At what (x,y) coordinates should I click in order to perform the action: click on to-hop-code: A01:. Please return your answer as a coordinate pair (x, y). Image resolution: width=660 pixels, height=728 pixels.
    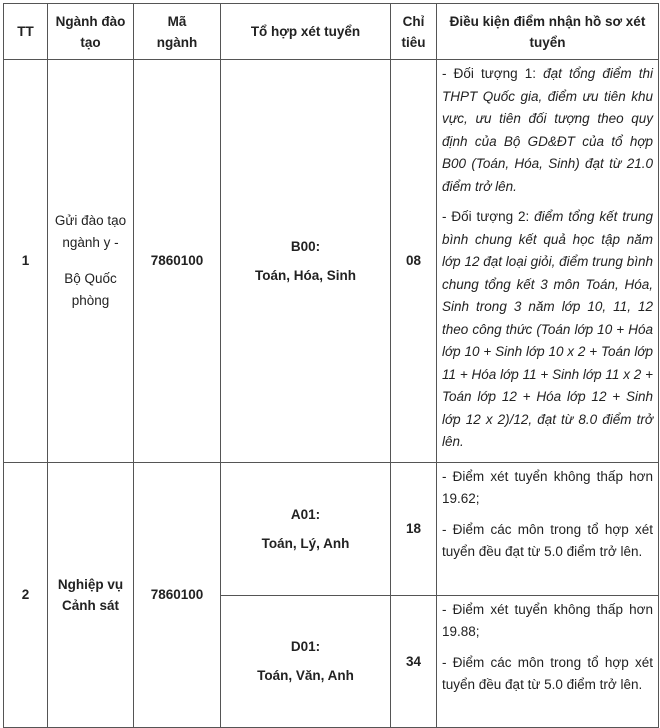
    Looking at the image, I should click on (305, 514).